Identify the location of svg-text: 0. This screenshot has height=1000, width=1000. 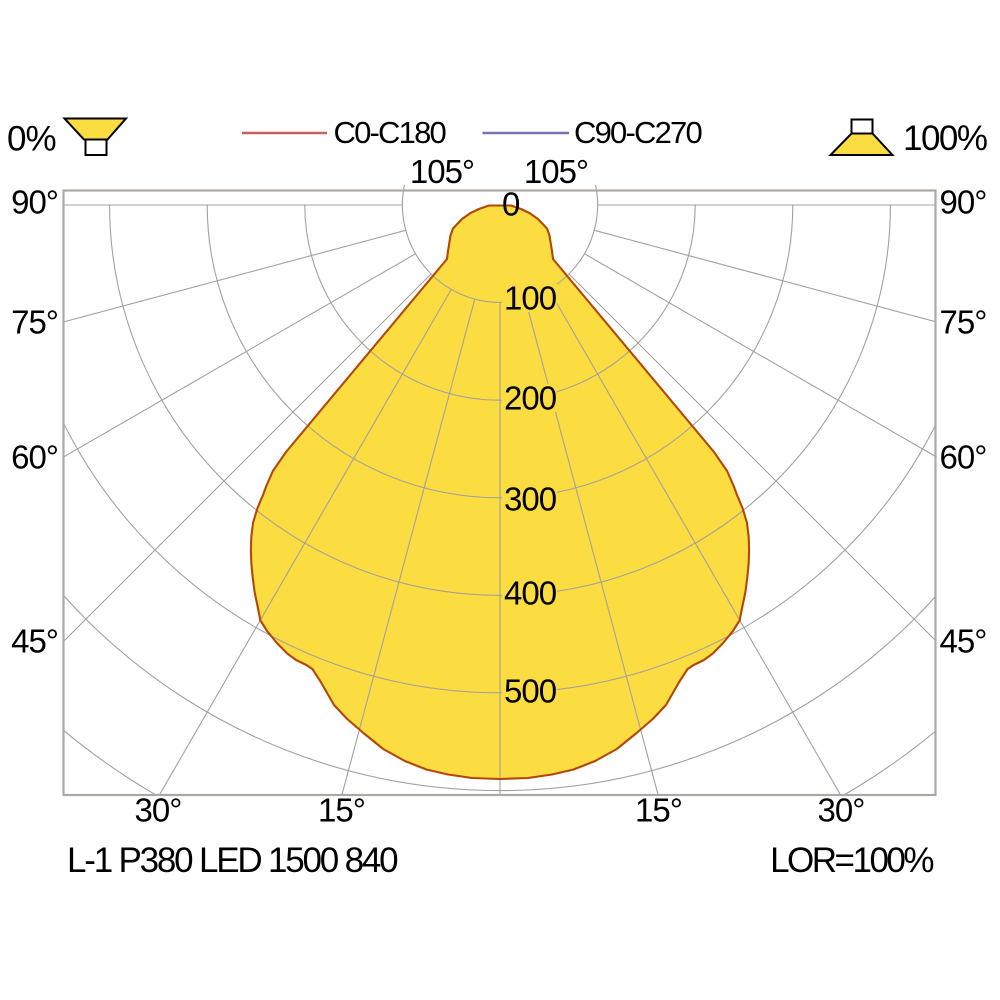
(511, 204).